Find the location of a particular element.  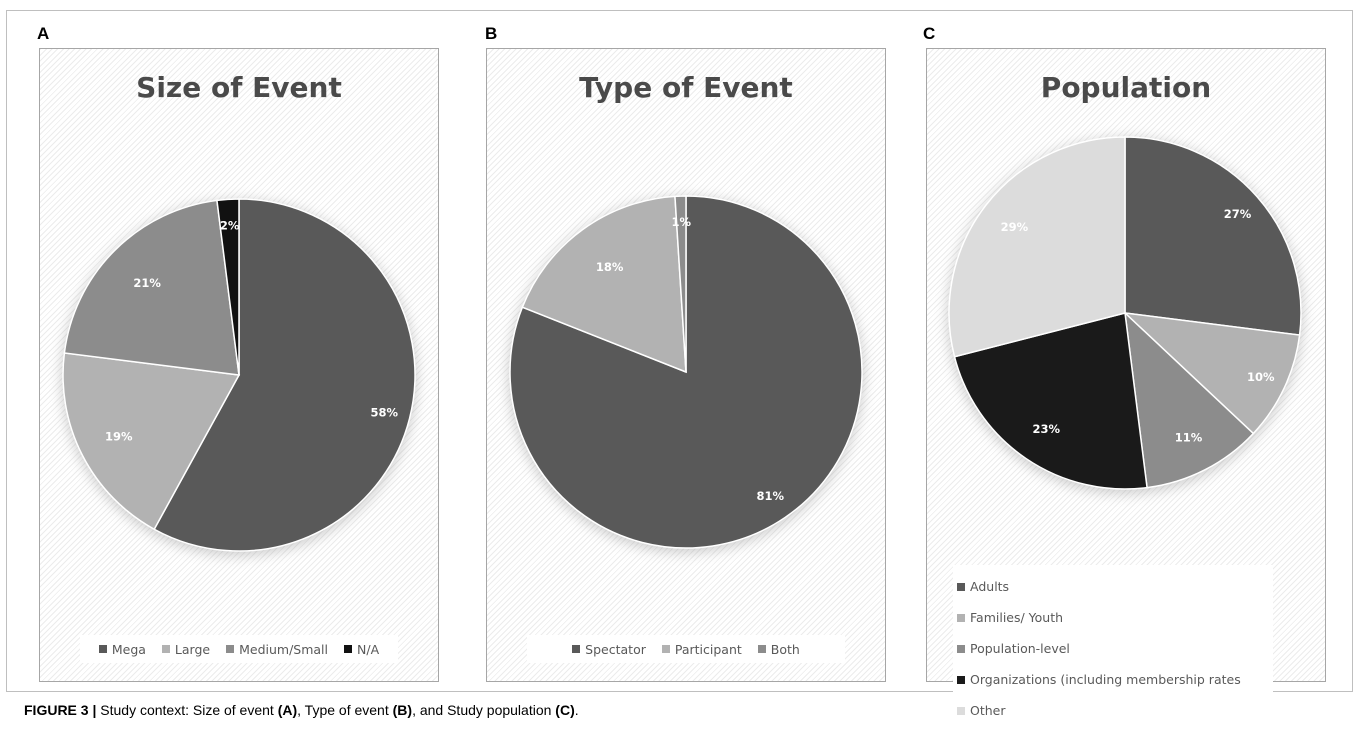

caption-label: FIGURE 3 | is located at coordinates (60, 710).